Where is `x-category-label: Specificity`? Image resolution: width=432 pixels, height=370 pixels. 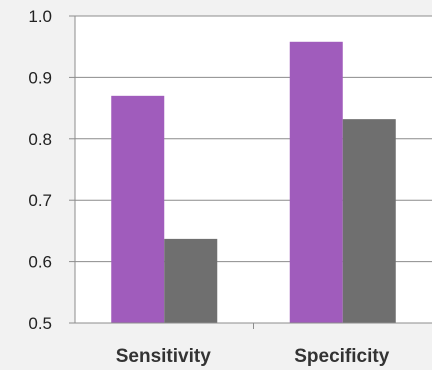 x-category-label: Specificity is located at coordinates (341, 356).